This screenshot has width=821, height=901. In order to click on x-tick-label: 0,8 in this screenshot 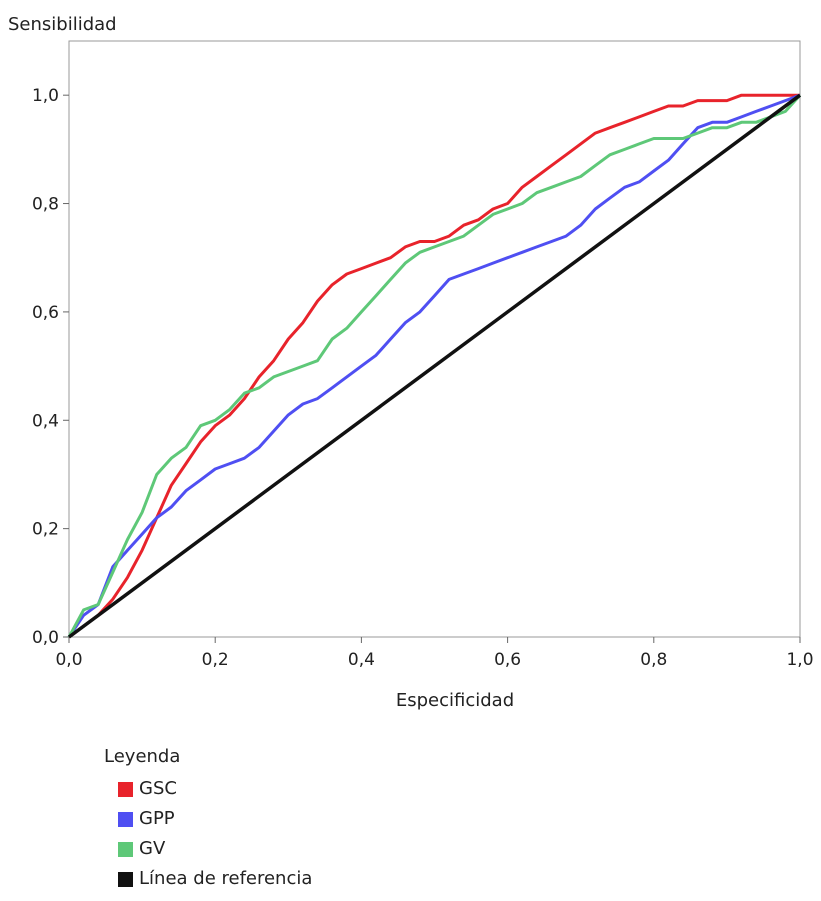, I will do `click(653, 660)`.